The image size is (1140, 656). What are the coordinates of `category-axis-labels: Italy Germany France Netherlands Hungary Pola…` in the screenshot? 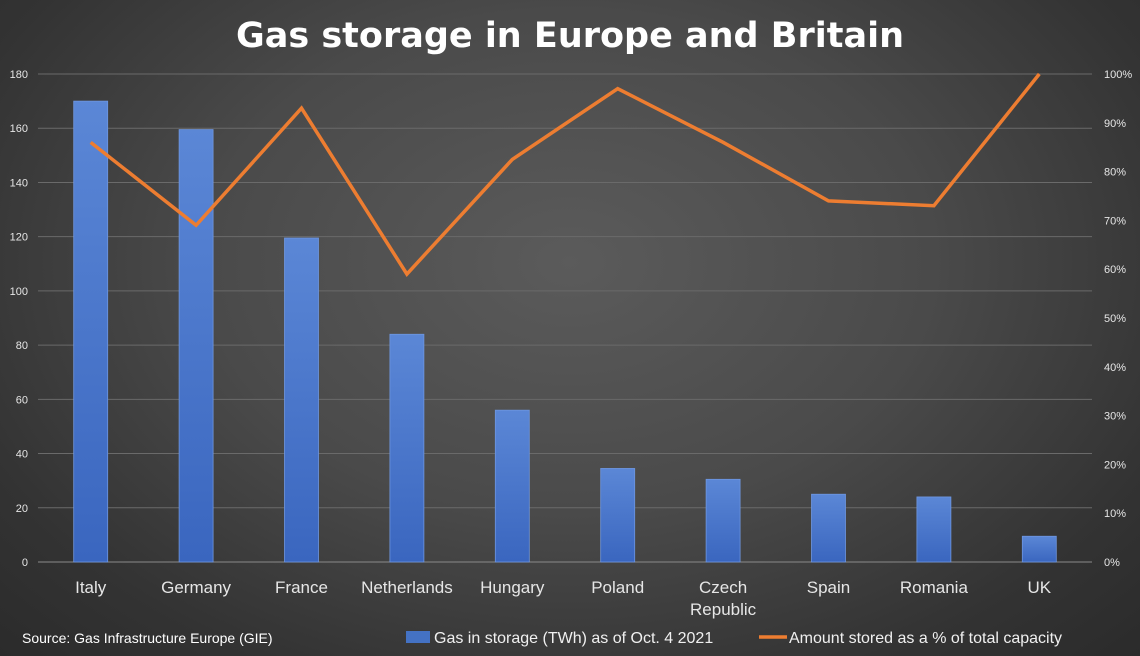 It's located at (563, 598).